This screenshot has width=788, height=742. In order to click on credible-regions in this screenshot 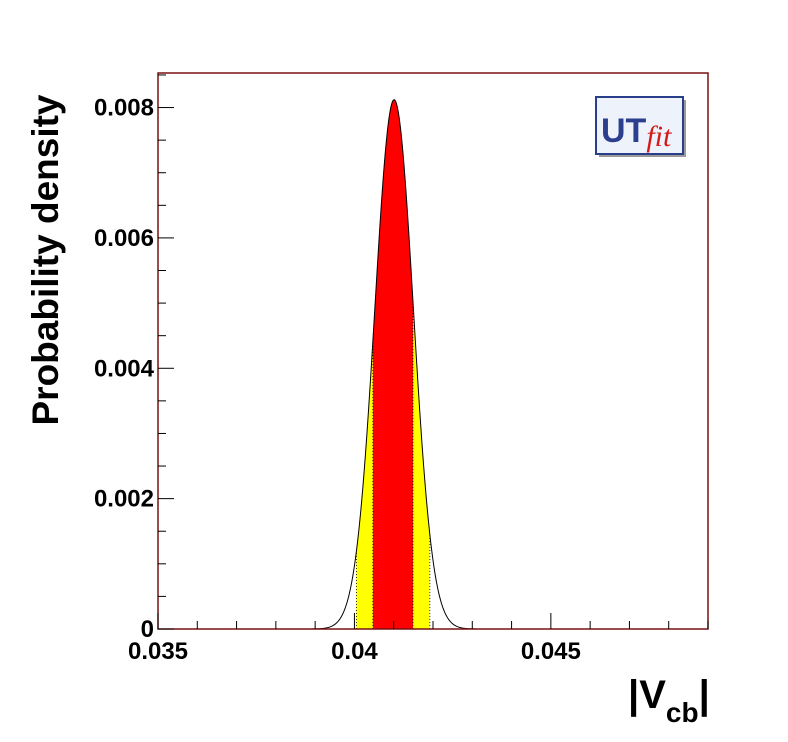, I will do `click(393, 364)`.